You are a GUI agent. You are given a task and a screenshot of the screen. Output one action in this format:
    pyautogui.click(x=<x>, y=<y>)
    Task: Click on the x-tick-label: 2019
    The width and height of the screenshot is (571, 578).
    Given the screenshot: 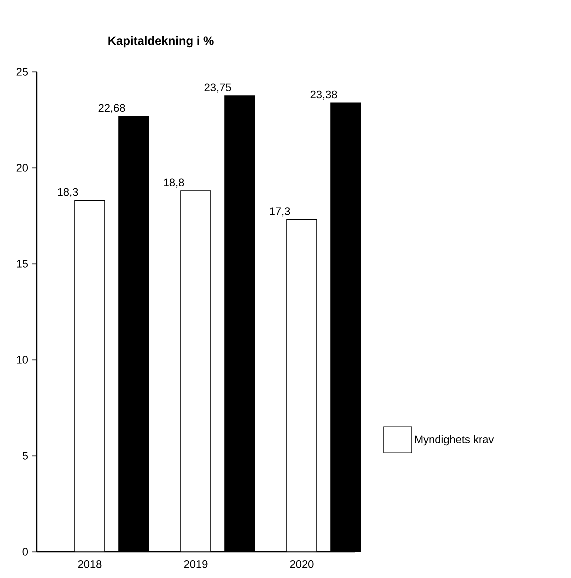 What is the action you would take?
    pyautogui.click(x=196, y=564)
    